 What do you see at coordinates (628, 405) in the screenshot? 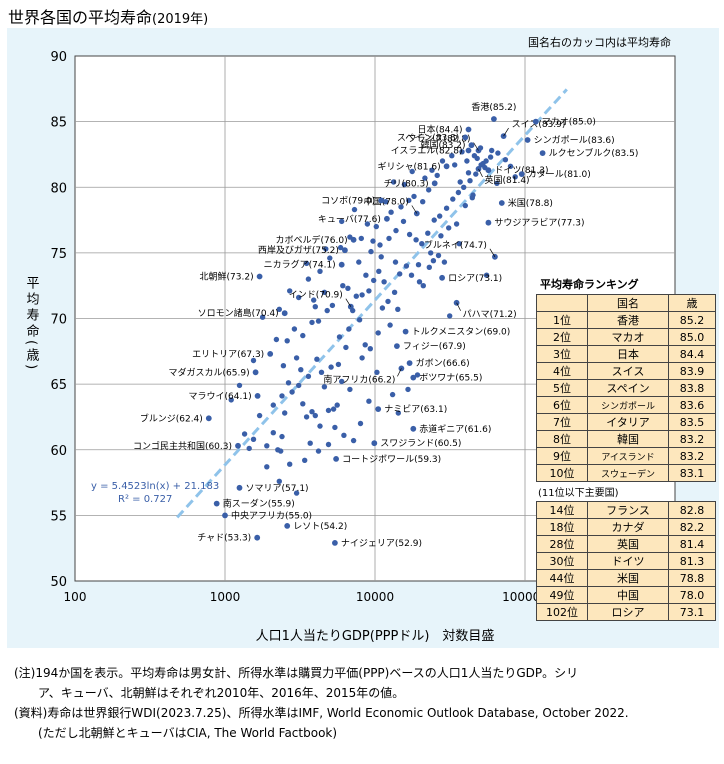
I see `country-cell: シンガポール` at bounding box center [628, 405].